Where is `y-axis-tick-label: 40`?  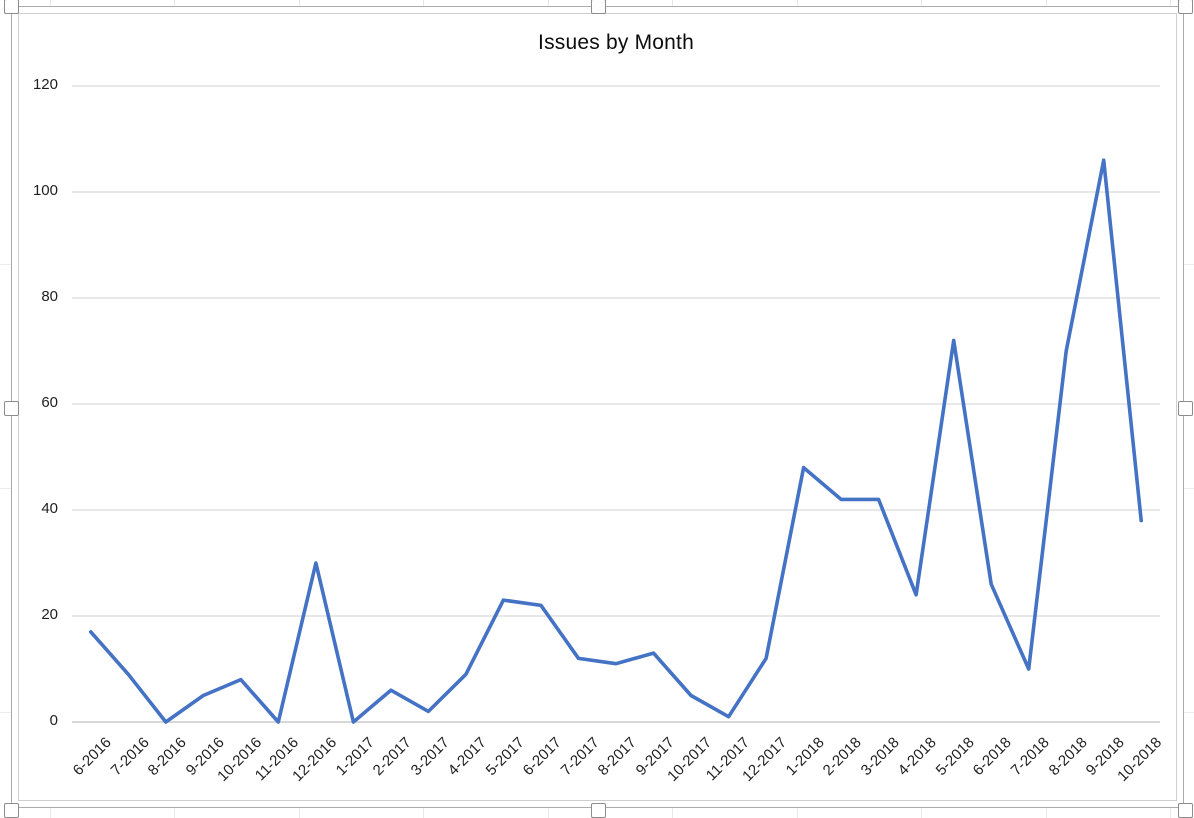
y-axis-tick-label: 40 is located at coordinates (49, 508).